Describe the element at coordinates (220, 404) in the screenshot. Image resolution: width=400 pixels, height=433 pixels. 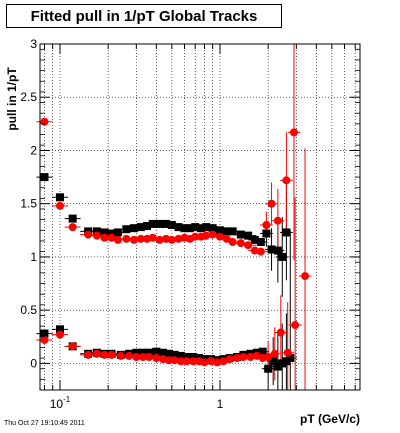
I see `x-tick-label: 1` at that location.